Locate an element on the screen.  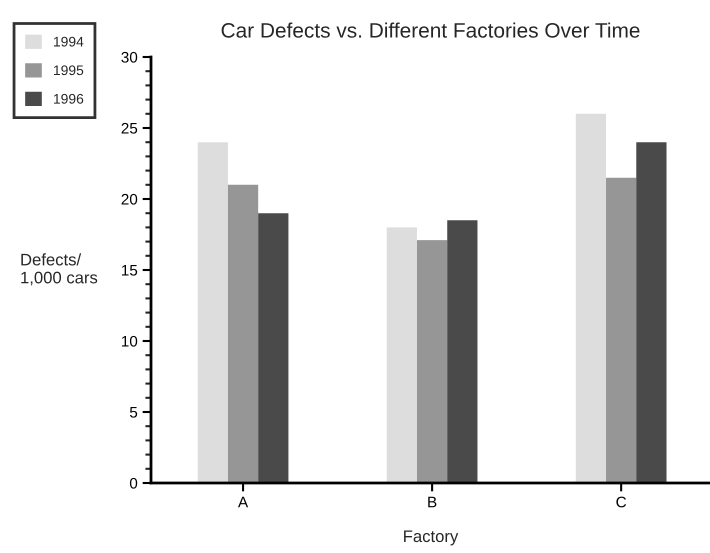
y-tick-label: 0 is located at coordinates (134, 483).